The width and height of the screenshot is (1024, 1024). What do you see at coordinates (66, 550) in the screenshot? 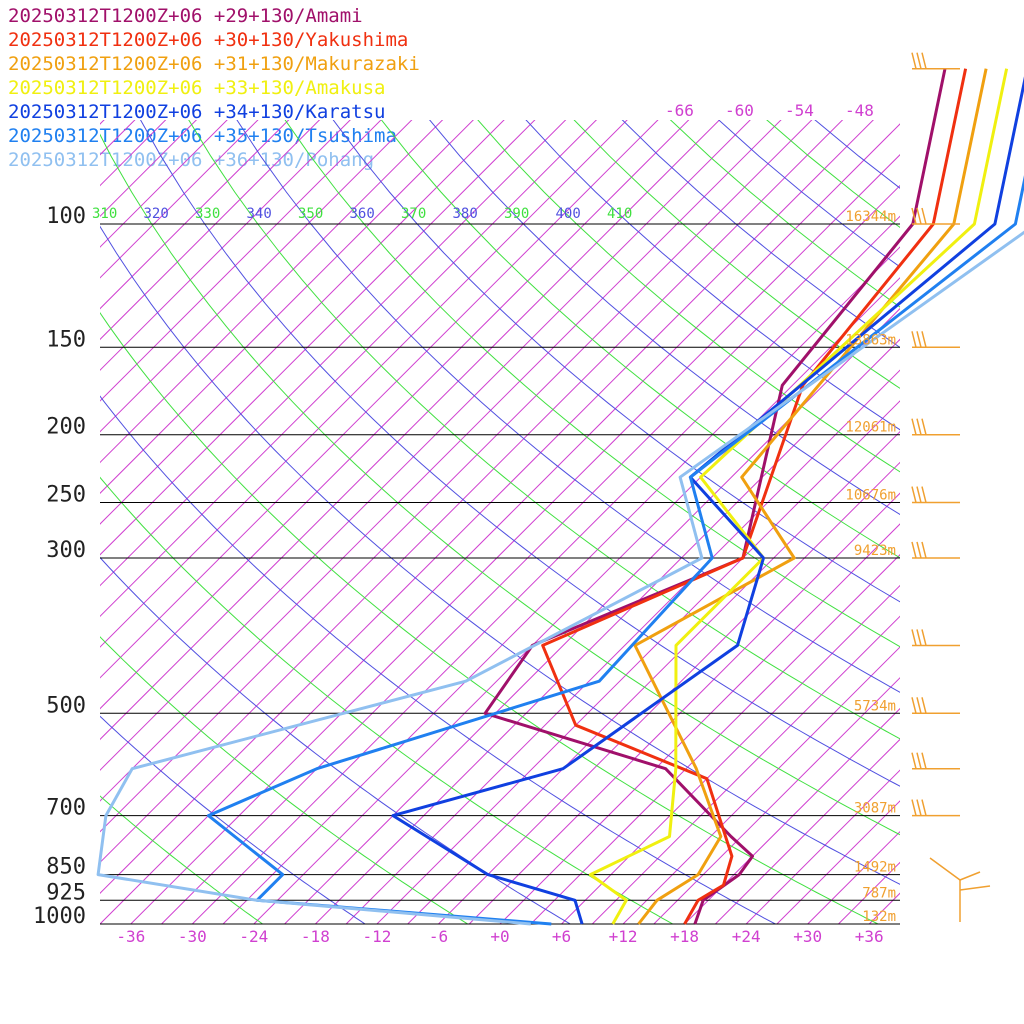
I see `pressure-label: 300` at bounding box center [66, 550].